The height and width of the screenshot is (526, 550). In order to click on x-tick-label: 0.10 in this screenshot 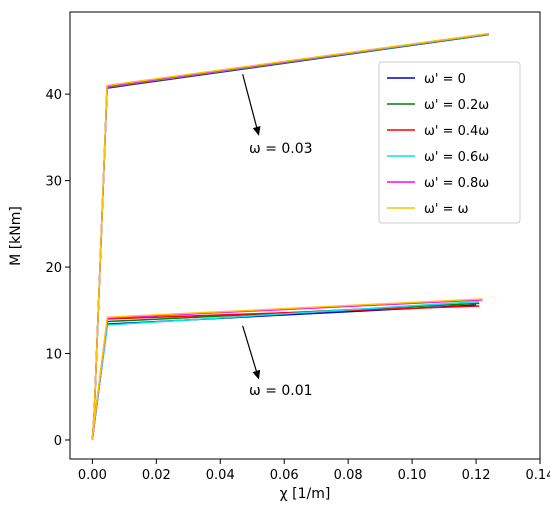, I will do `click(412, 475)`.